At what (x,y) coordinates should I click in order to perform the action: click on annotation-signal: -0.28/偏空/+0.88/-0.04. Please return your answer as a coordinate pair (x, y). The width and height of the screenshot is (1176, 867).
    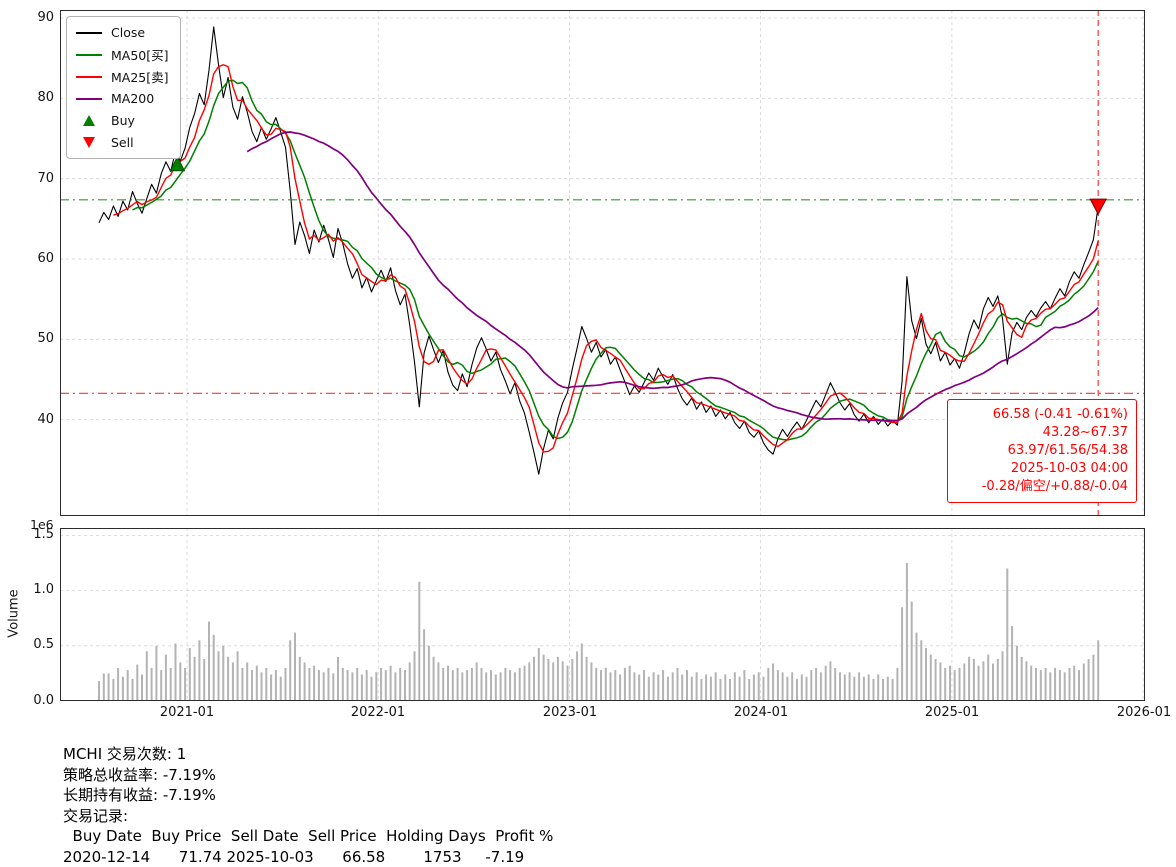
    Looking at the image, I should click on (1042, 487).